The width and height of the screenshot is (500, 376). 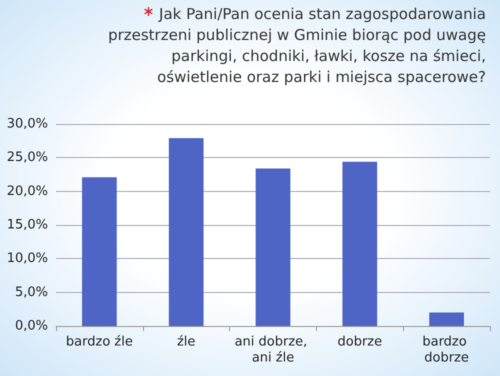 What do you see at coordinates (27, 258) in the screenshot?
I see `y-tick-label: 10,0%` at bounding box center [27, 258].